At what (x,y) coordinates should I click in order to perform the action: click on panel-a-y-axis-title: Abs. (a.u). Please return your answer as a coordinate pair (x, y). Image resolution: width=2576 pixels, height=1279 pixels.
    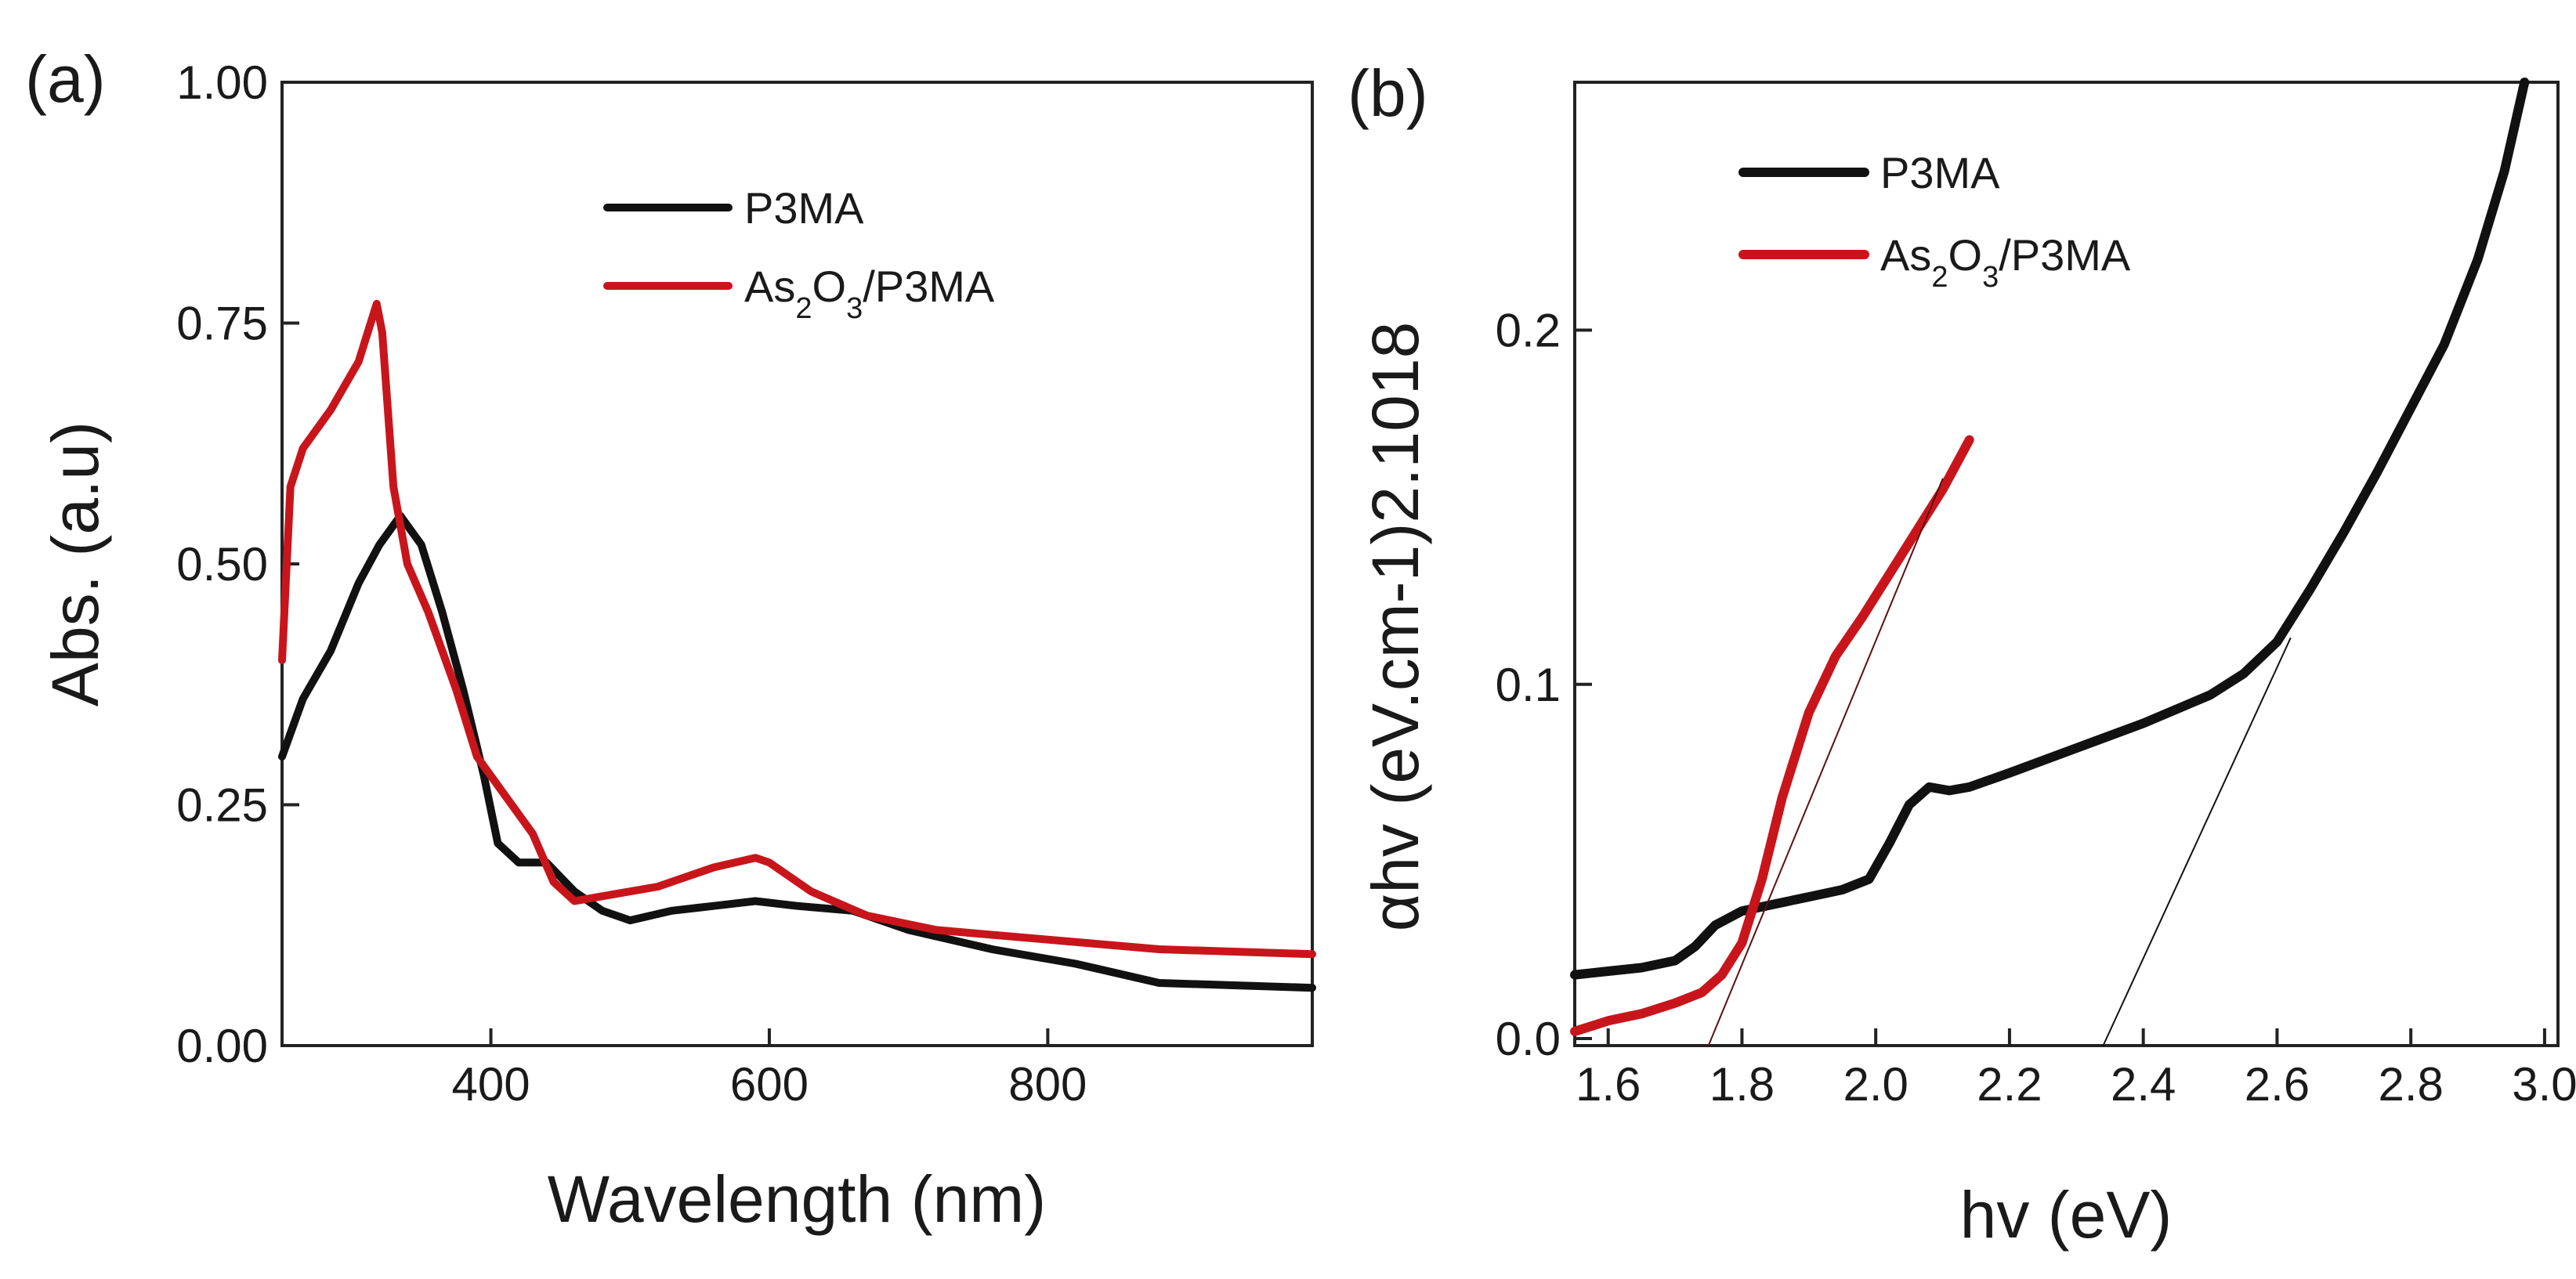
    Looking at the image, I should click on (75, 564).